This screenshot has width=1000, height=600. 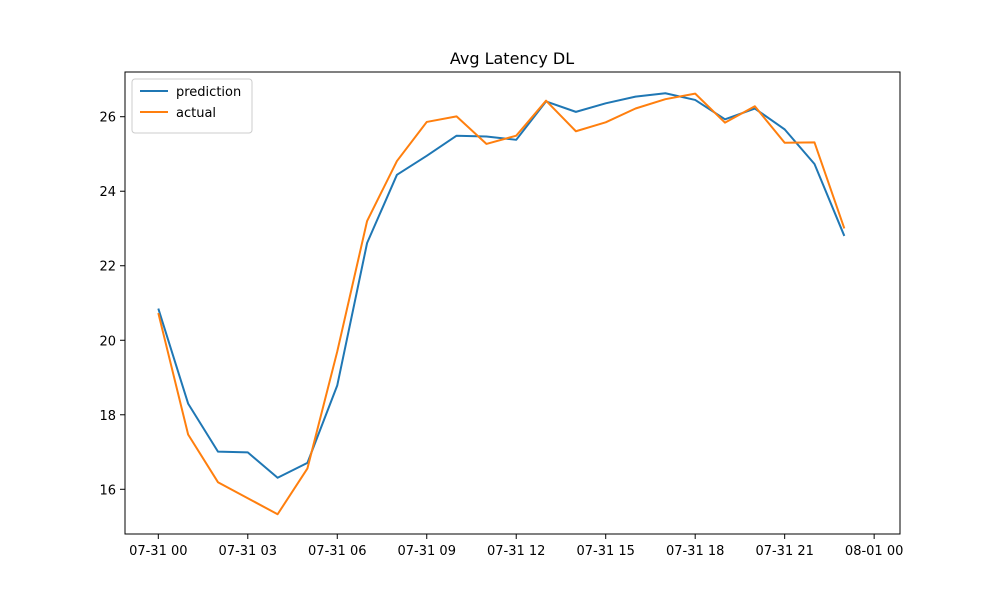 What do you see at coordinates (107, 267) in the screenshot?
I see `y-tick-label: 22` at bounding box center [107, 267].